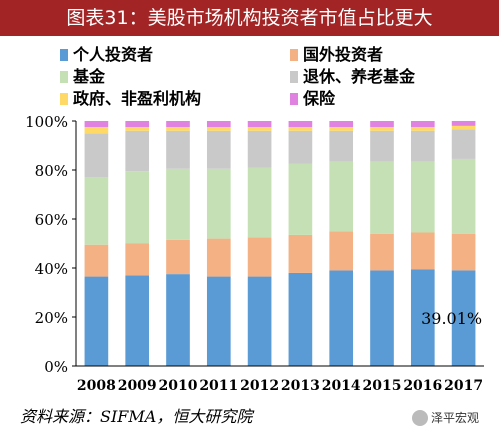  What do you see at coordinates (46, 122) in the screenshot?
I see `y-tick-label: 100%` at bounding box center [46, 122].